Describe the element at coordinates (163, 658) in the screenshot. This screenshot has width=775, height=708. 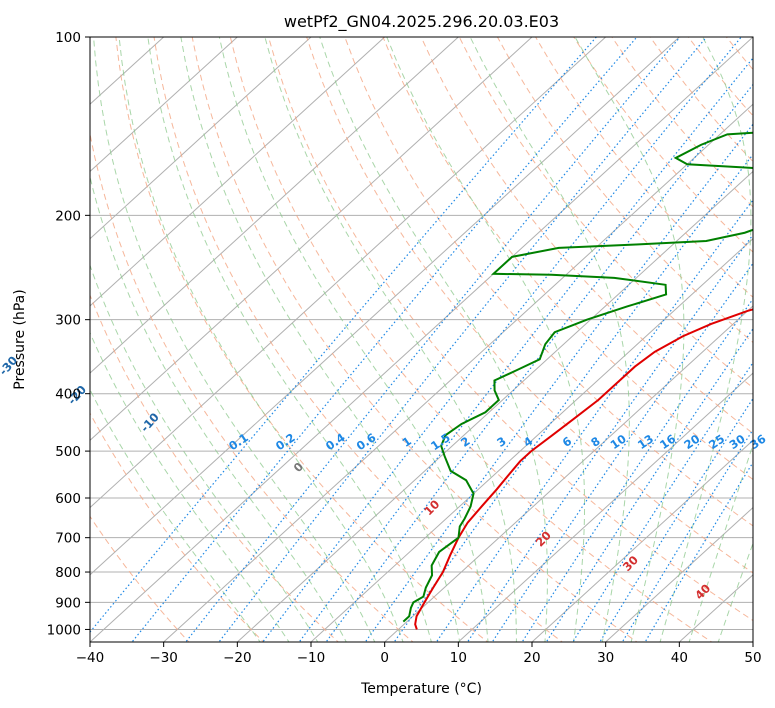
I see `x-tick-label: −30` at that location.